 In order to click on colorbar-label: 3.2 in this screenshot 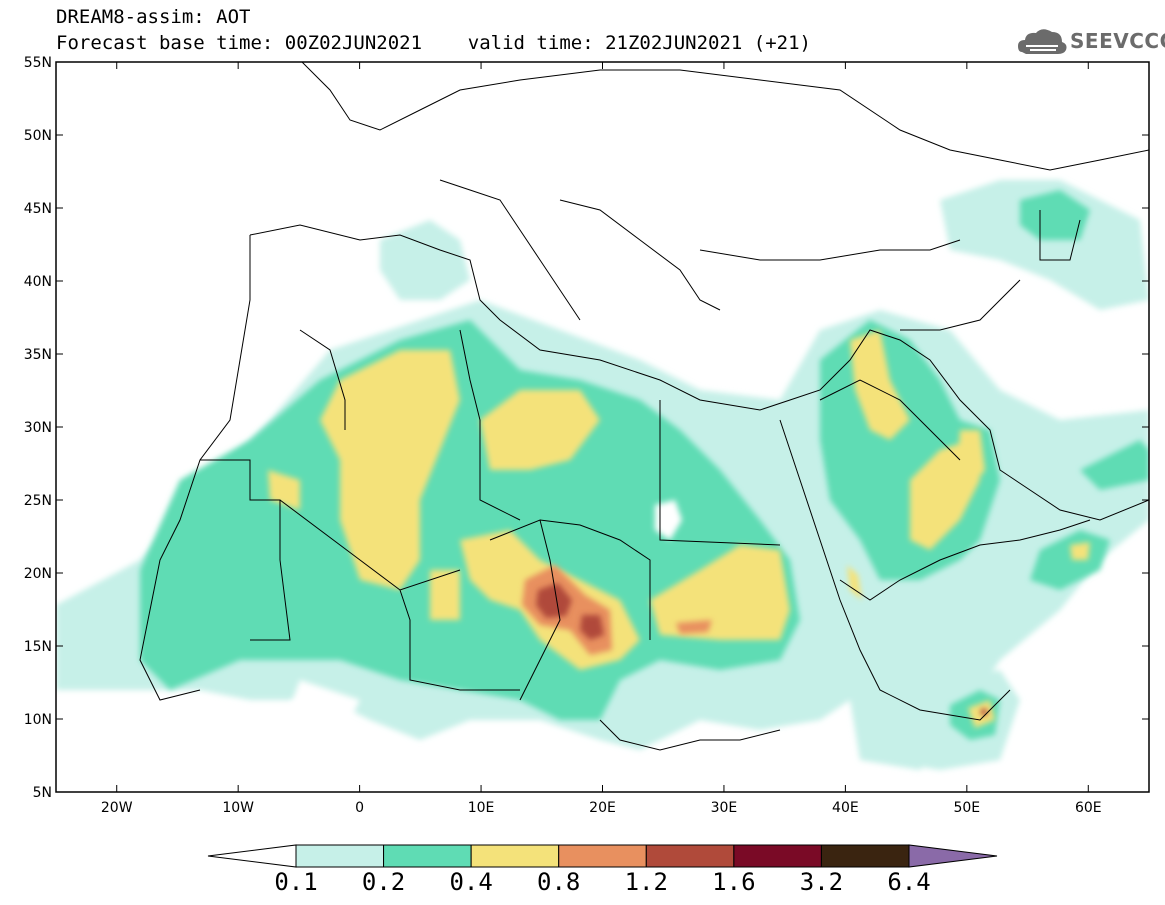, I will do `click(821, 882)`.